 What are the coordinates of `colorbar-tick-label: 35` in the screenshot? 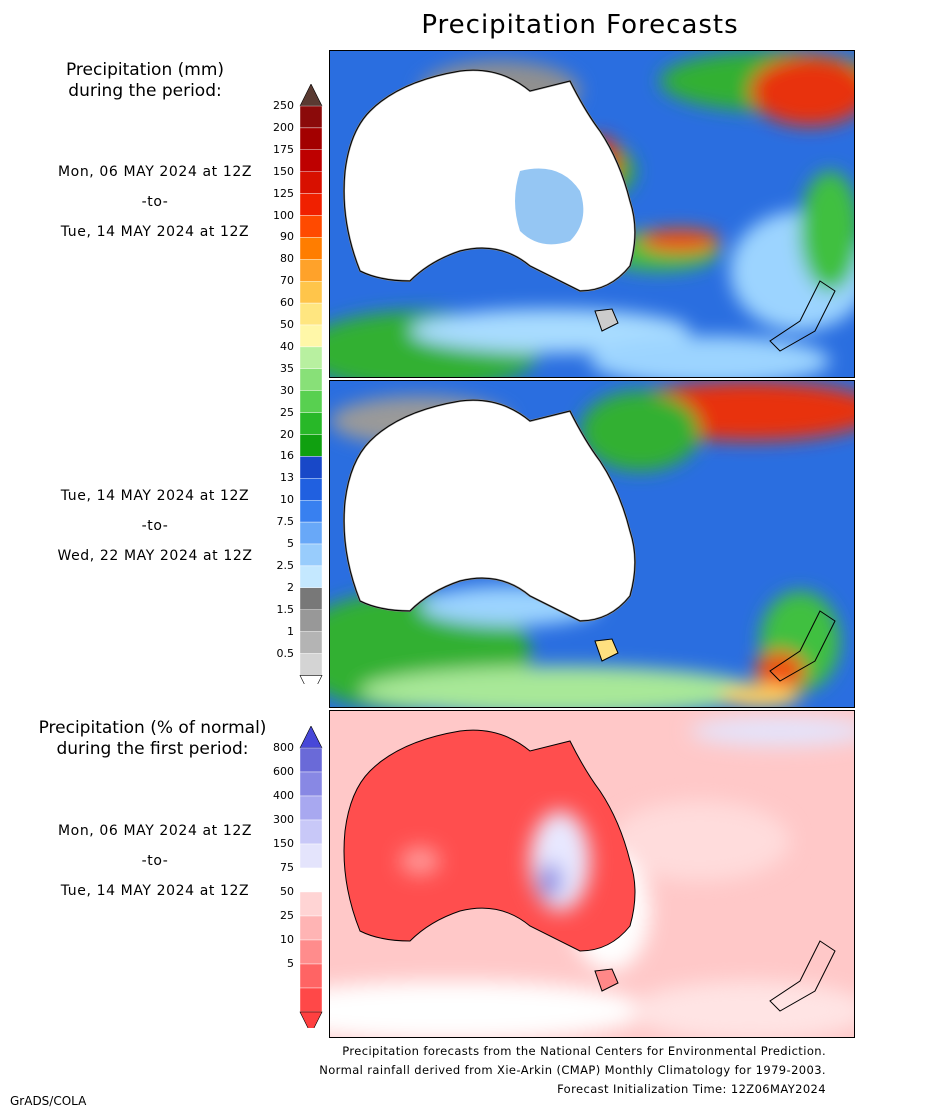 It's located at (287, 368).